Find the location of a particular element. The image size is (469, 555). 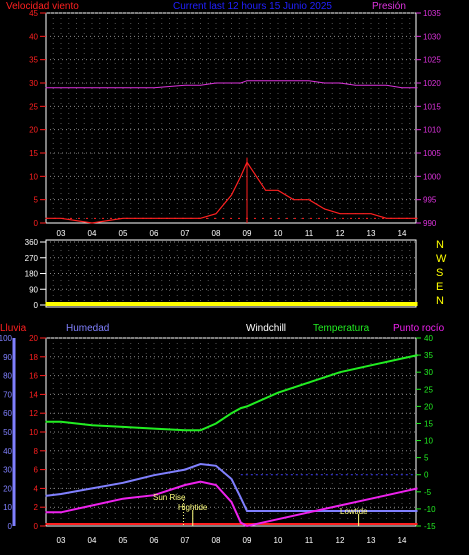

pressure-tick-label: 1020 is located at coordinates (432, 83).